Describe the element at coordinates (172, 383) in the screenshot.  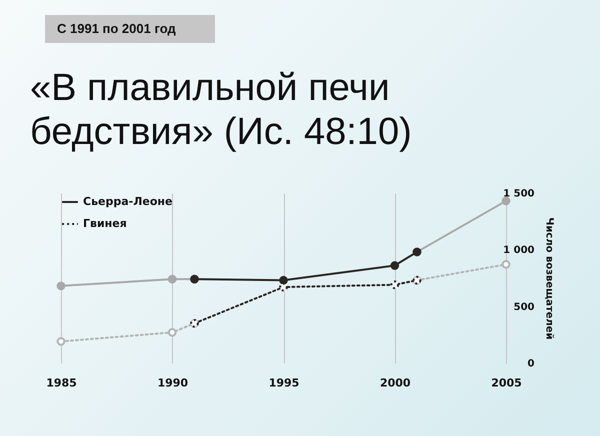
I see `x-tick-label: 1990` at that location.